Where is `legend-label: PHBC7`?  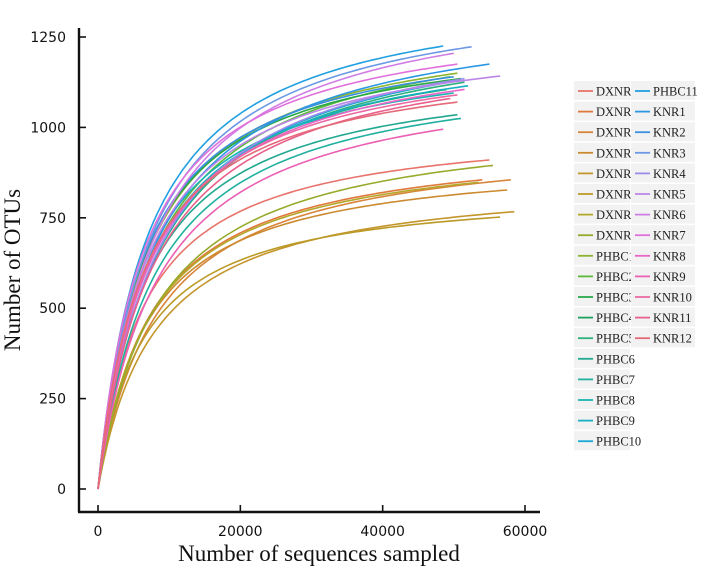 legend-label: PHBC7 is located at coordinates (615, 380).